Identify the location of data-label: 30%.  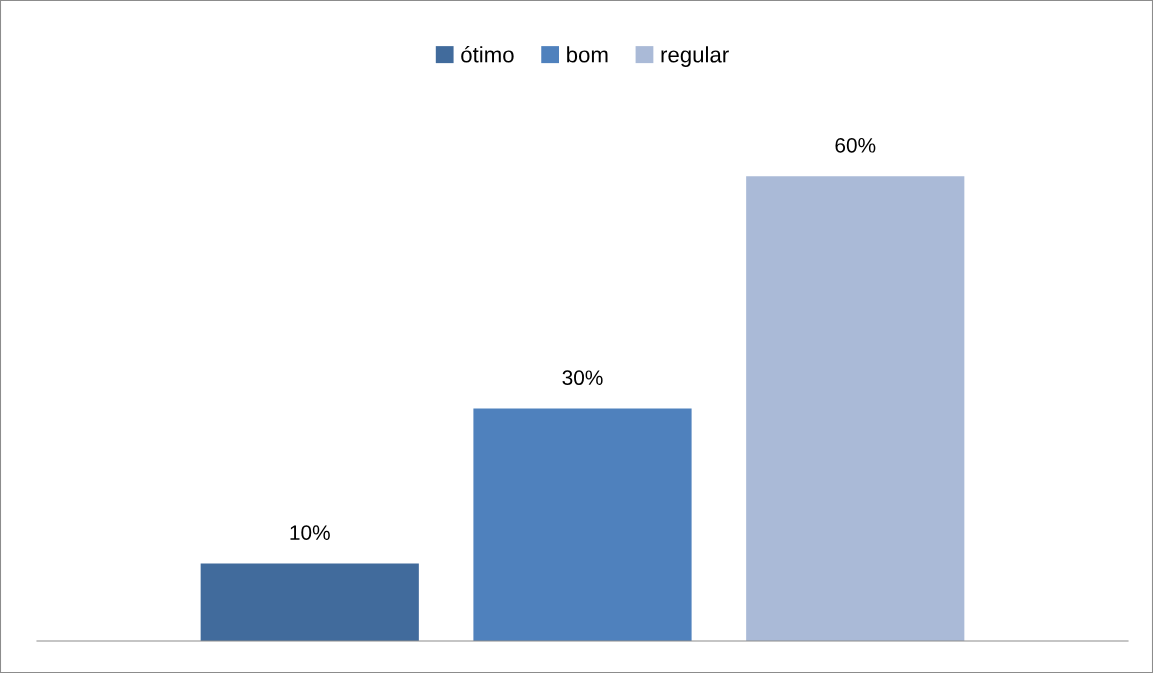
(582, 378).